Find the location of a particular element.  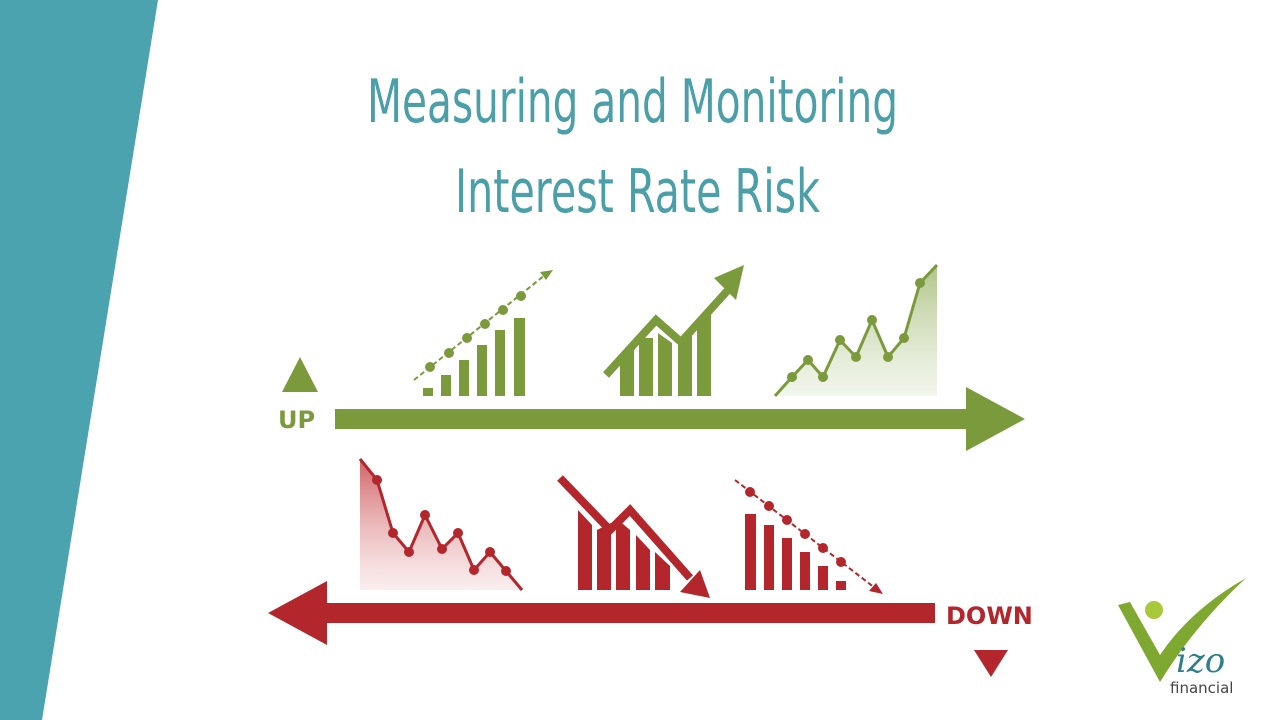

logo-tagline: financial is located at coordinates (1201, 688).